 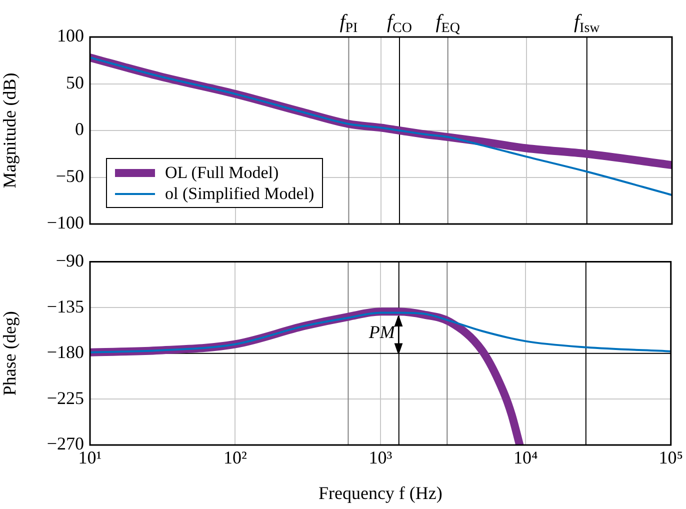 What do you see at coordinates (380, 458) in the screenshot?
I see `x-tick-label: 10³` at bounding box center [380, 458].